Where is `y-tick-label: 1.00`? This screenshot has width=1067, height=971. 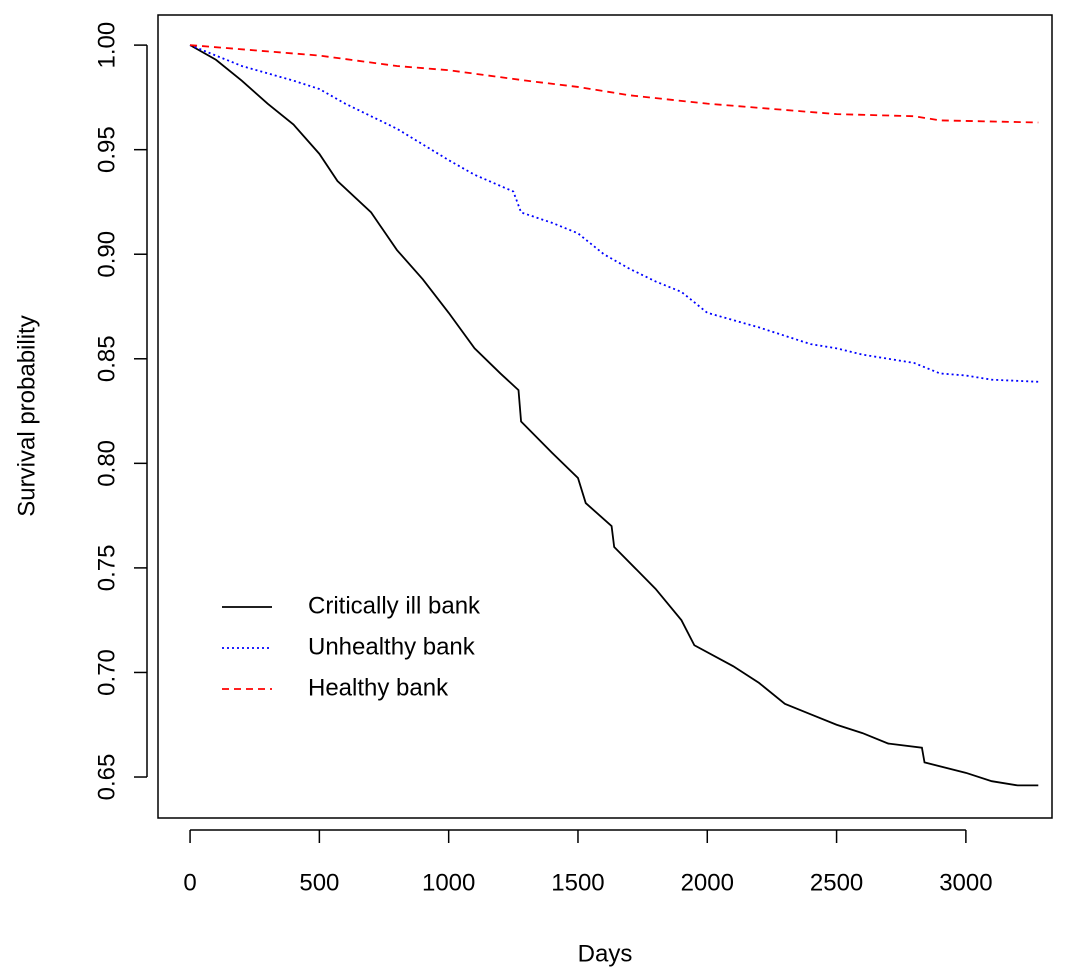
y-tick-label: 1.00 is located at coordinates (106, 45).